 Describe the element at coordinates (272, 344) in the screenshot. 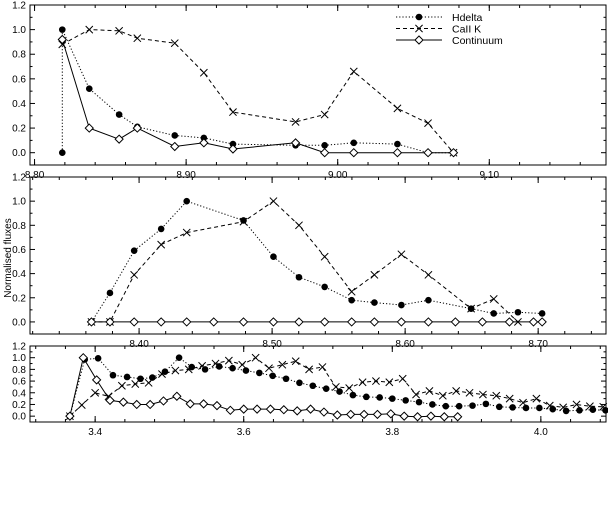

I see `x-tick-label: 8.50` at that location.